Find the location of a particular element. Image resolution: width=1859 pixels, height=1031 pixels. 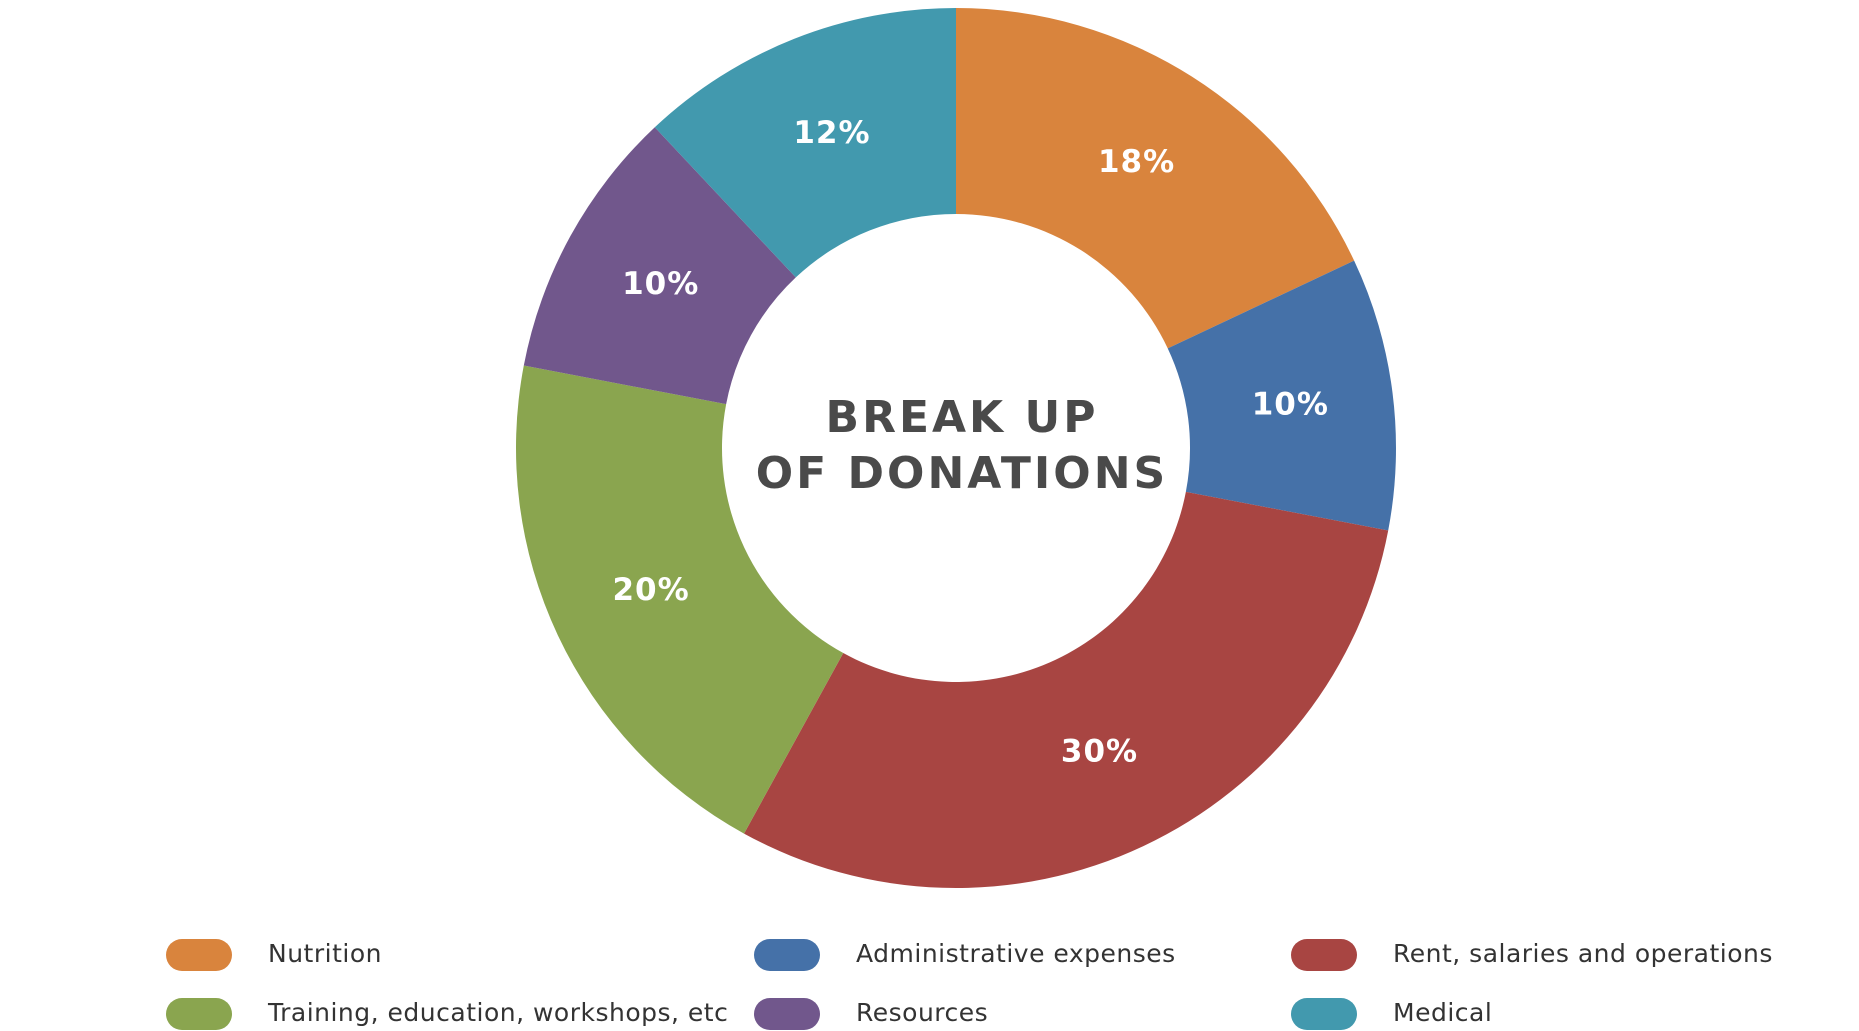

chart-title: OF DONATIONS is located at coordinates (962, 473).